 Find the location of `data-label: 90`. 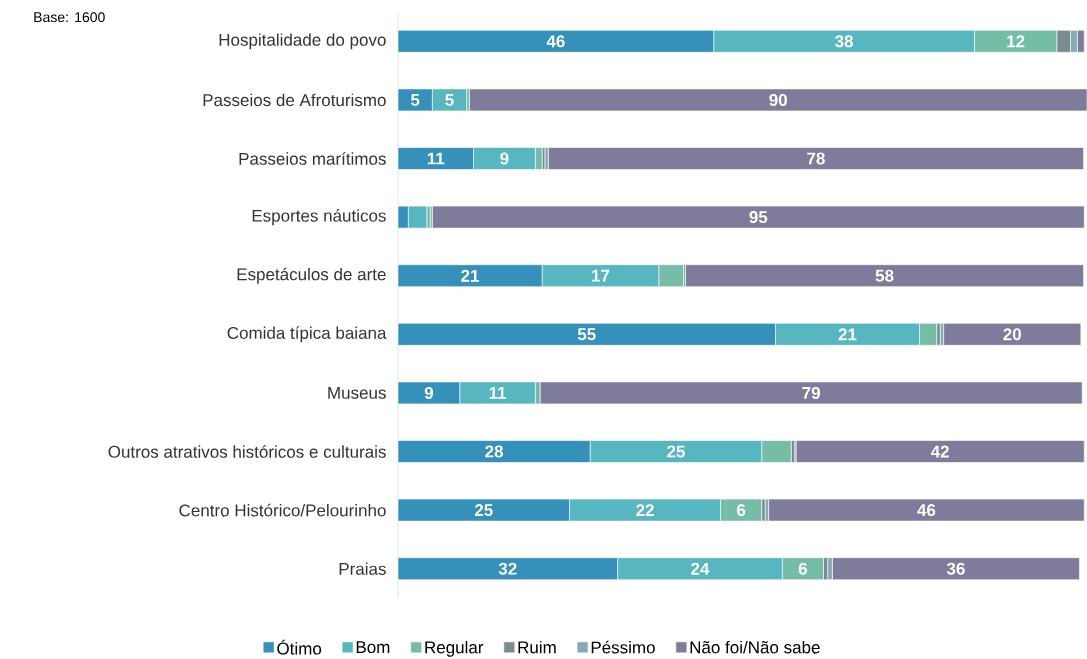

data-label: 90 is located at coordinates (778, 99).